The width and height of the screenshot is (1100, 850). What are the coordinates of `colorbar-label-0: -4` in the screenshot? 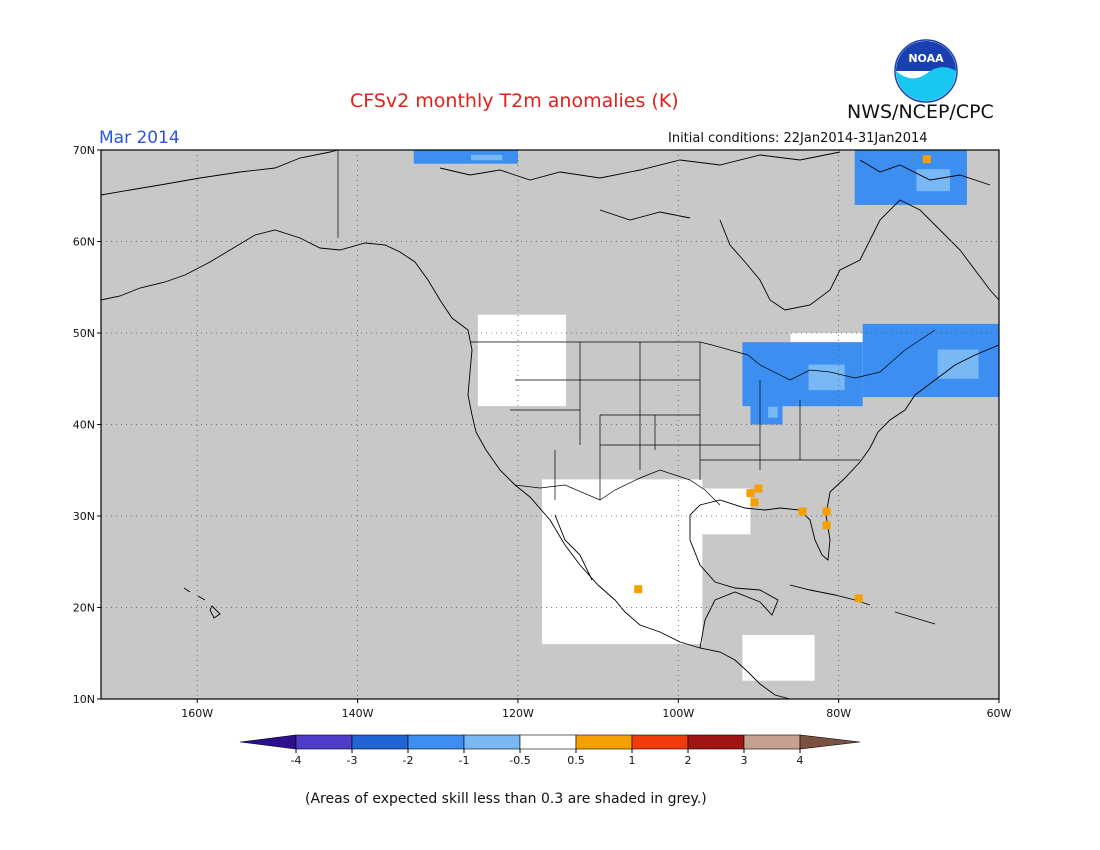 It's located at (296, 760).